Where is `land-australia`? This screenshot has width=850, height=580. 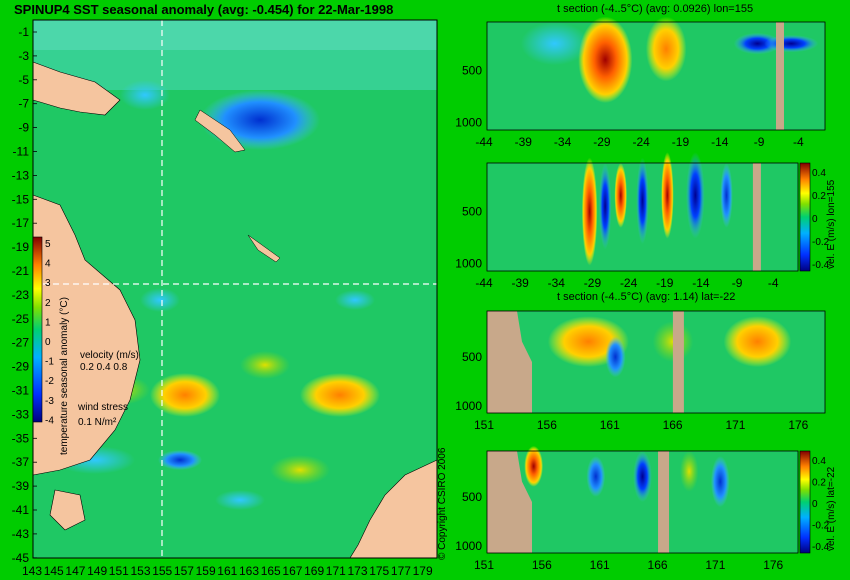
land-australia is located at coordinates (86, 335).